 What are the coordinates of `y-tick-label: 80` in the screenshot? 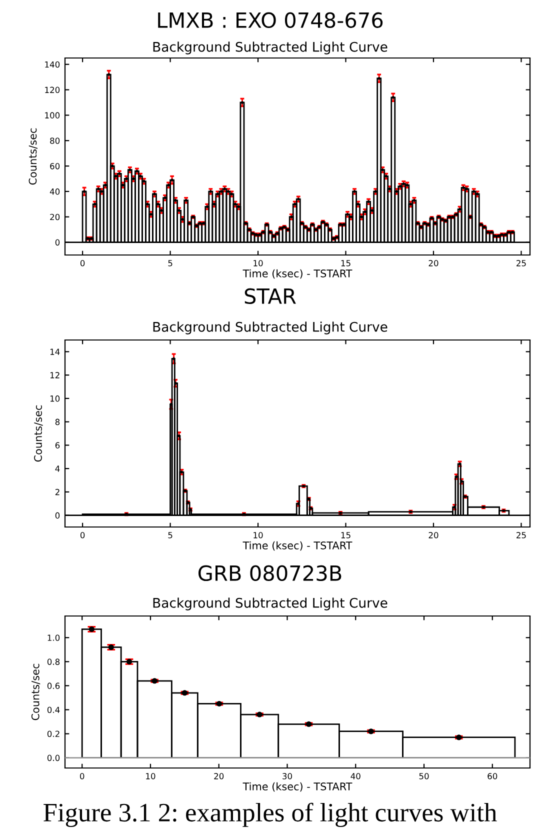 It's located at (55, 141).